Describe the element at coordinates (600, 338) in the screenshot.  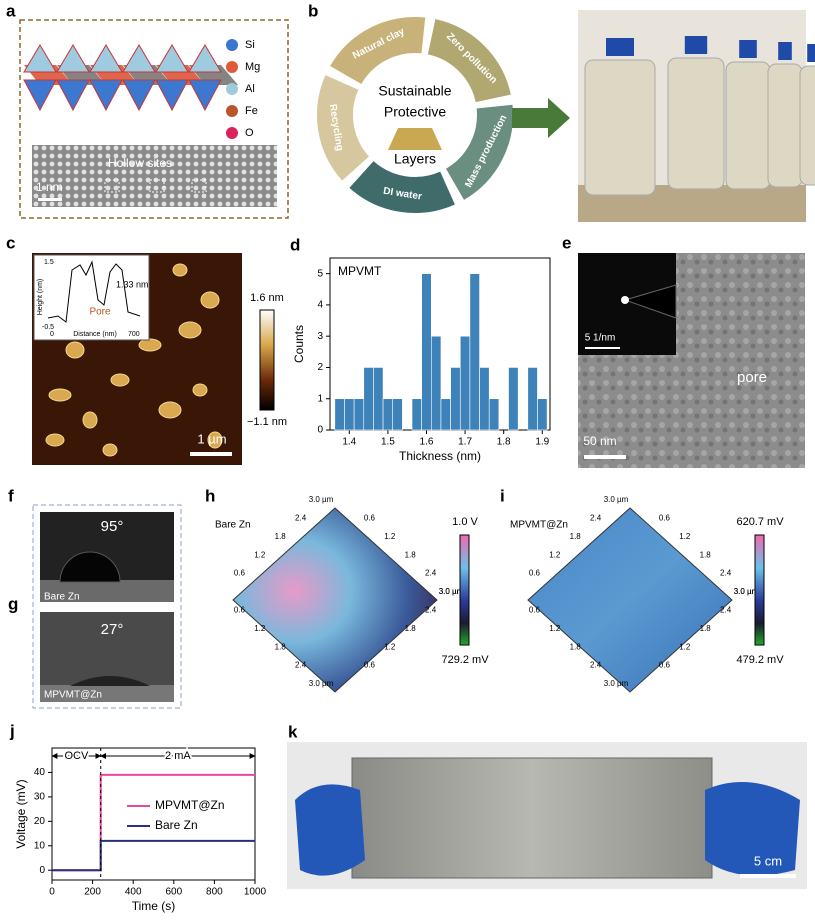
I see `scale-label: 5 1/nm` at that location.